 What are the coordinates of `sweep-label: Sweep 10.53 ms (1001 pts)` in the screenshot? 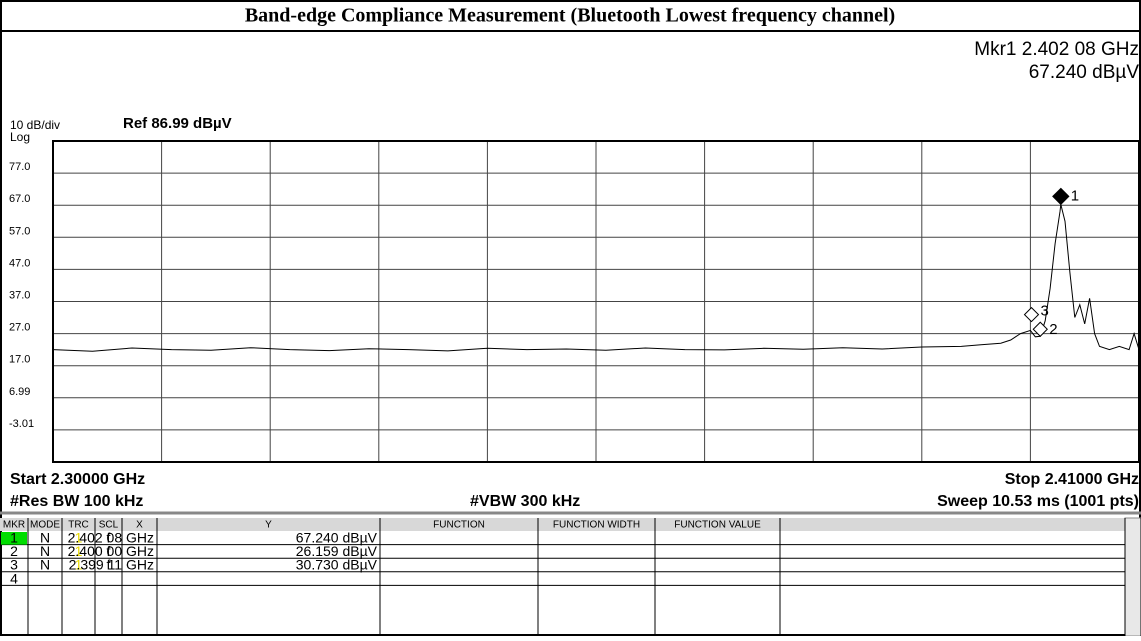 It's located at (1038, 501).